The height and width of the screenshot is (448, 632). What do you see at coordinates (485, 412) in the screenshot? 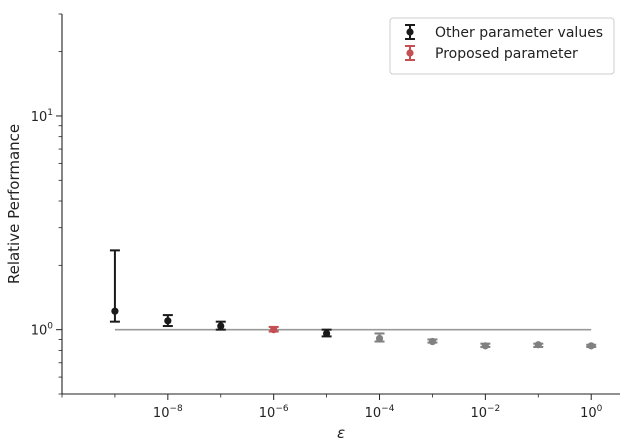
I see `x-tick-label: 10⁻²` at bounding box center [485, 412].